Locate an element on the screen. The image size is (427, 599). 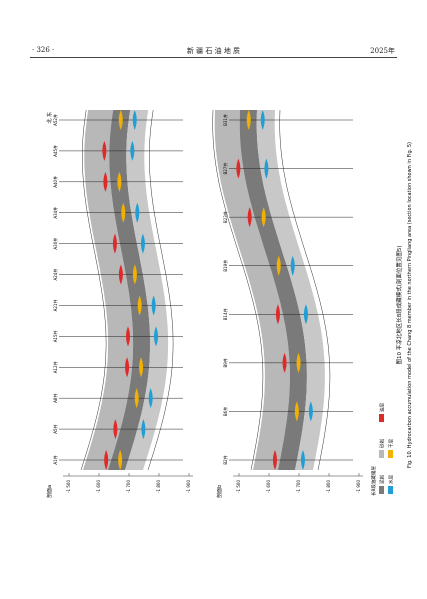
well-label: B6井 is located at coordinates (225, 411).